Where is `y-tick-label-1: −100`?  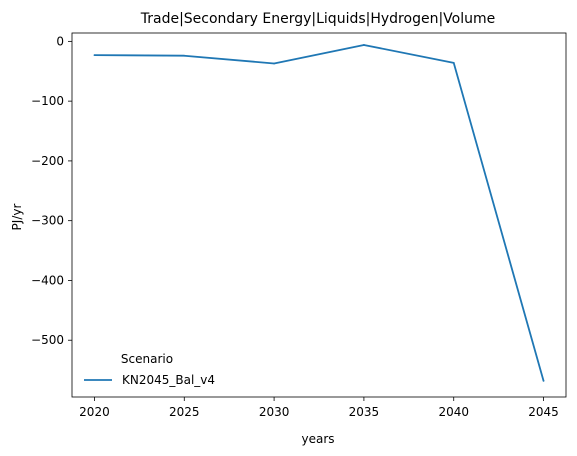
y-tick-label-1: −100 is located at coordinates (47, 101).